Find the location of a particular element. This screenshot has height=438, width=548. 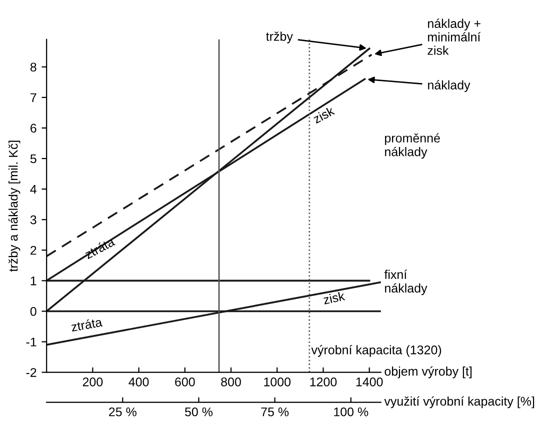

text: proměnné náklady is located at coordinates (412, 146).